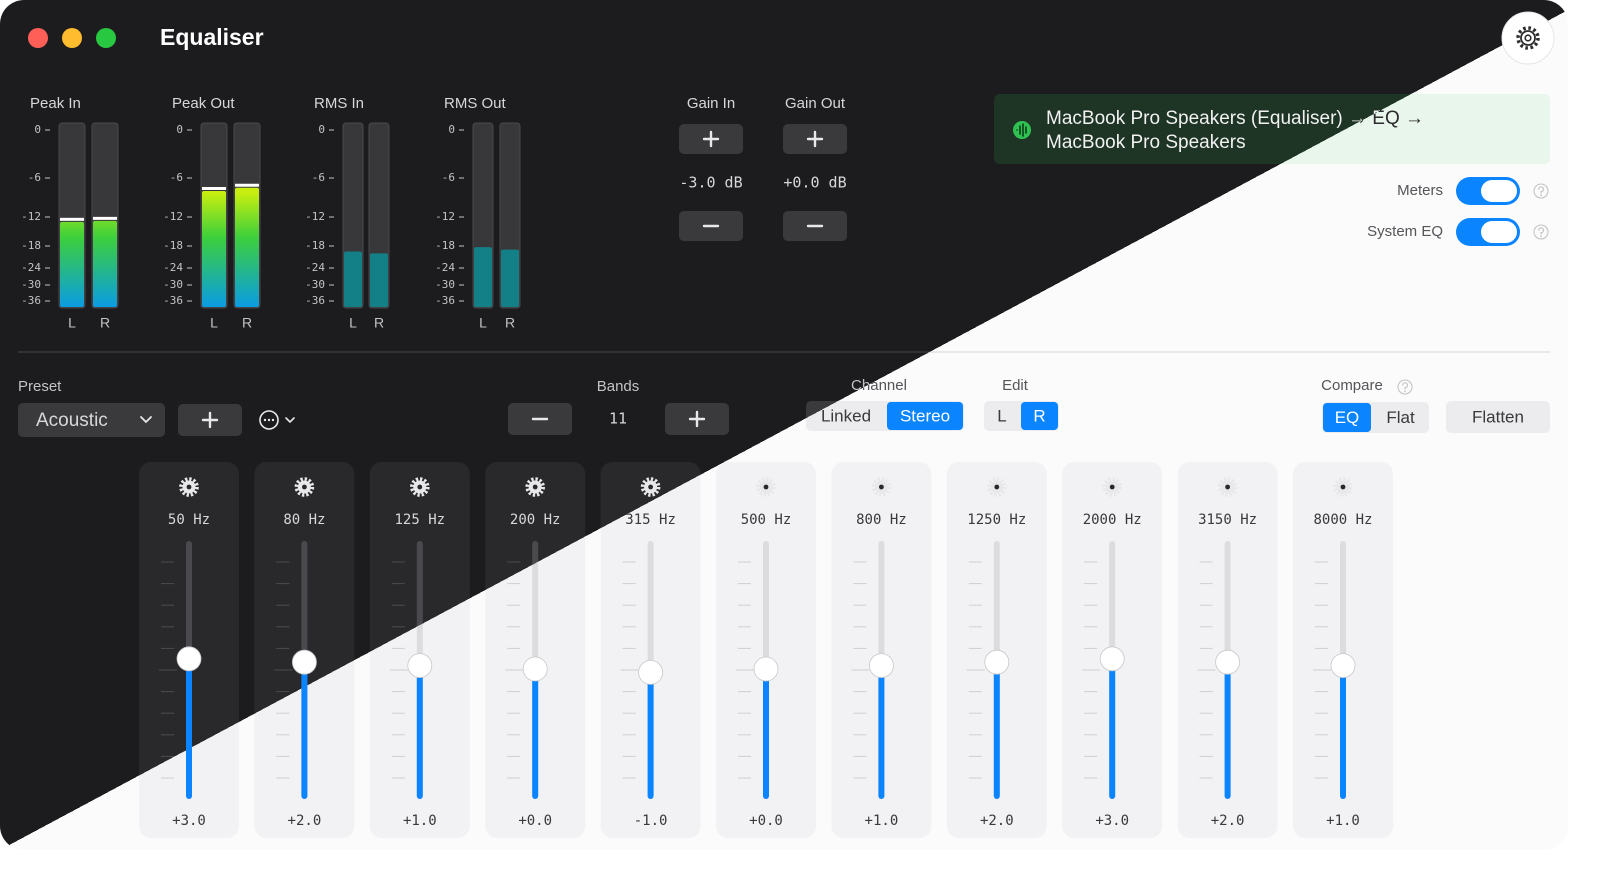  What do you see at coordinates (1021, 130) in the screenshot?
I see `routing-wave-icon` at bounding box center [1021, 130].